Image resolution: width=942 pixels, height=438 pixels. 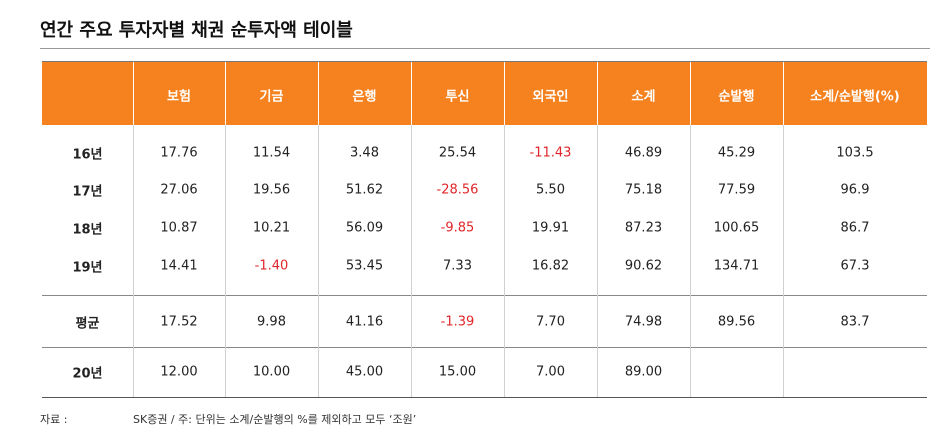 I want to click on column-header: 소계, so click(x=643, y=97).